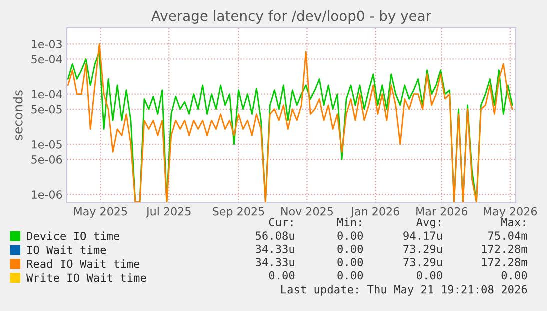 This screenshot has width=547, height=311. What do you see at coordinates (238, 212) in the screenshot?
I see `x-tick-label: Sep 2025` at bounding box center [238, 212].